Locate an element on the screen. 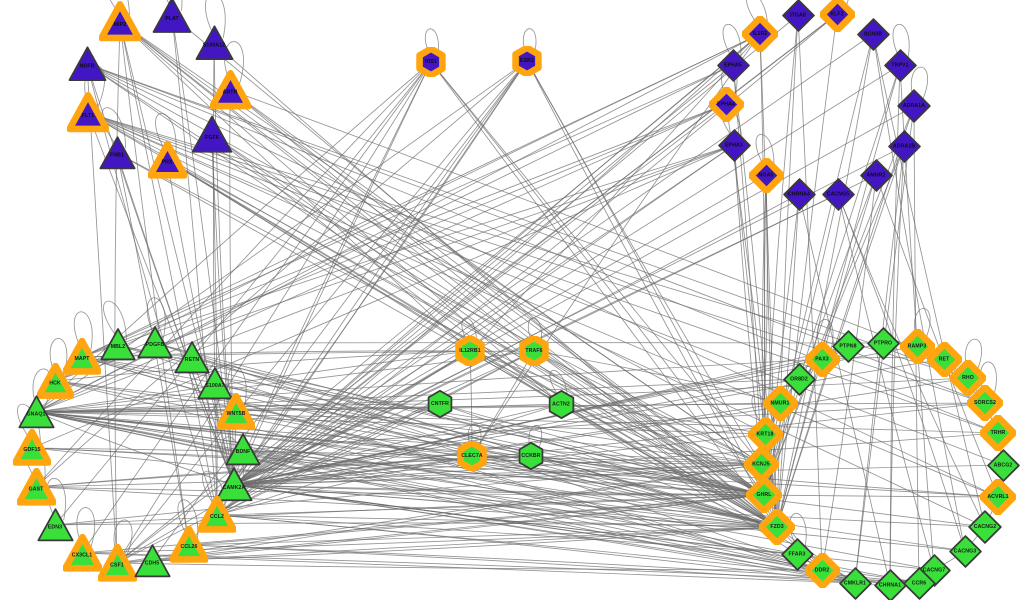 The height and width of the screenshot is (600, 1027). graph-node-ccl26: CCL26 is located at coordinates (189, 545).